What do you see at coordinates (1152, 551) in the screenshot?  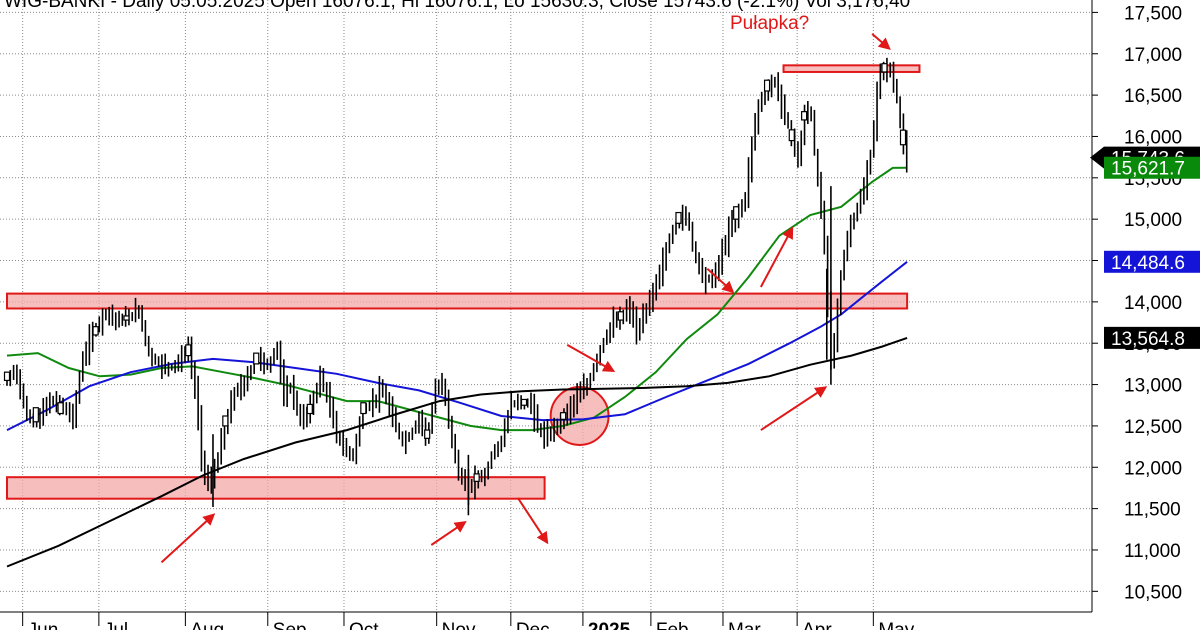 I see `y-tick-label: 11,000` at bounding box center [1152, 551].